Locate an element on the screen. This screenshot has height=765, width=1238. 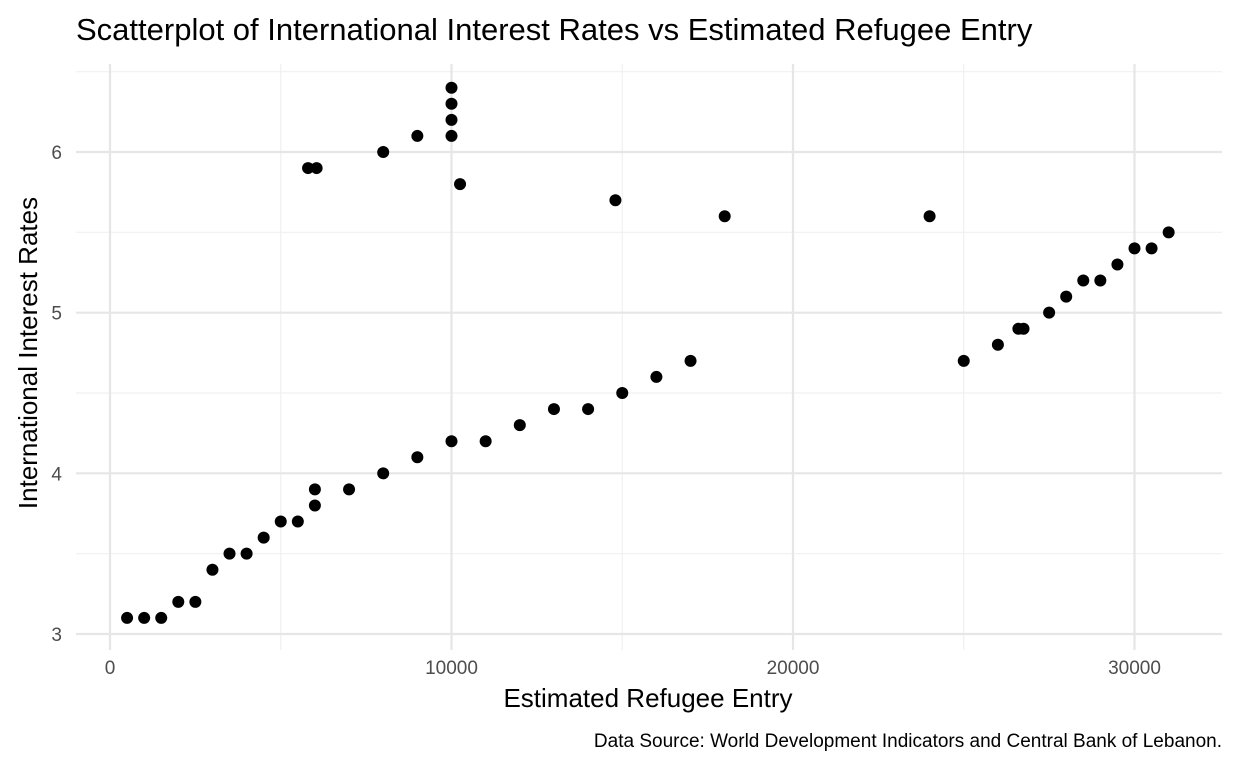
y-axis-ticks: 3 4 5 6 is located at coordinates (56, 394).